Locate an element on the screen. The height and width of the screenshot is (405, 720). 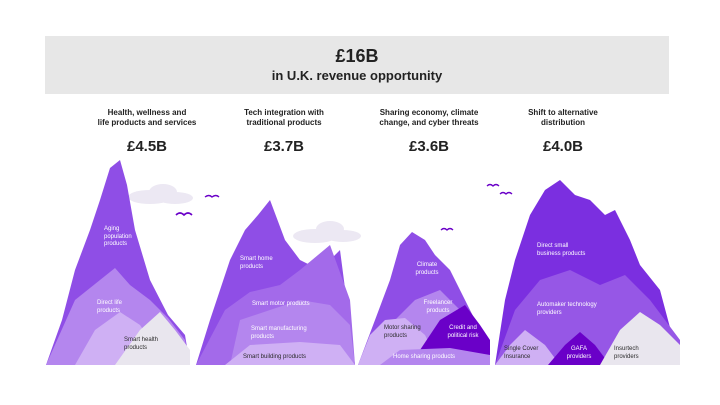
label-smart-health-line2: products is located at coordinates (136, 347).